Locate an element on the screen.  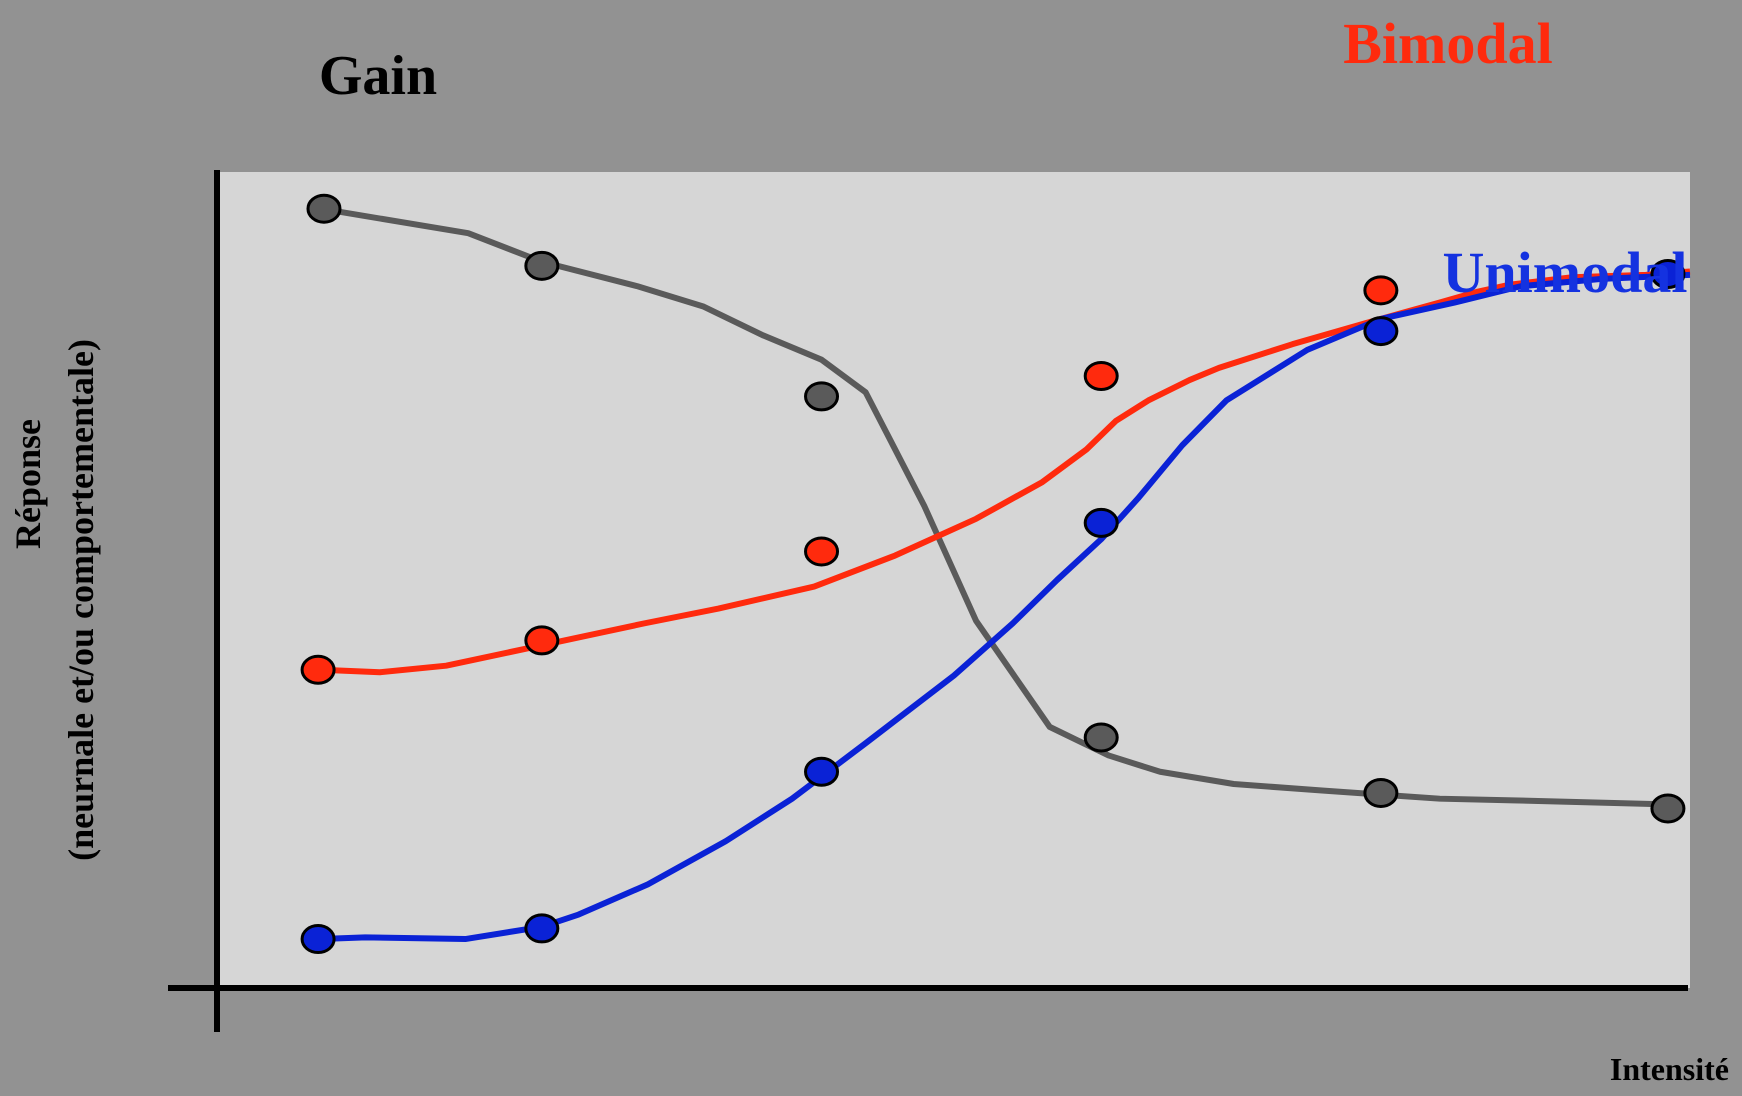
gain-annotation: Gain is located at coordinates (378, 76).